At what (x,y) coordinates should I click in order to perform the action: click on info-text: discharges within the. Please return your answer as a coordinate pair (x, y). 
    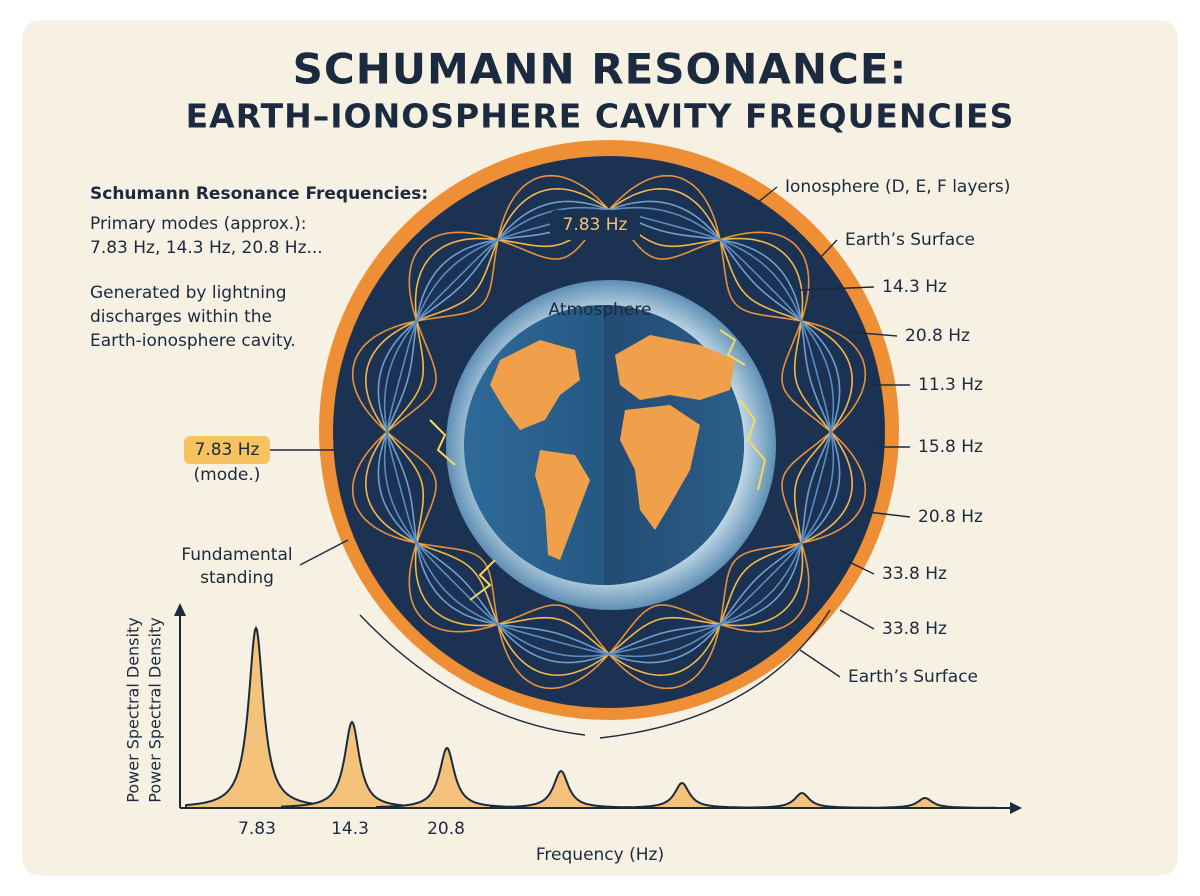
    Looking at the image, I should click on (181, 317).